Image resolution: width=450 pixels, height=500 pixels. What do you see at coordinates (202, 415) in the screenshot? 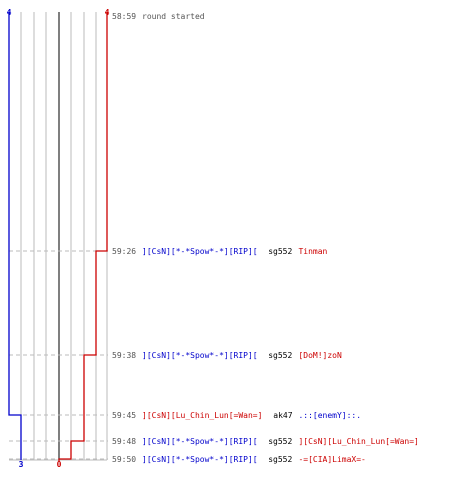
I see `event-killer: ][CsN][Lu_Chin_Lun[=Wan=]` at bounding box center [202, 415].